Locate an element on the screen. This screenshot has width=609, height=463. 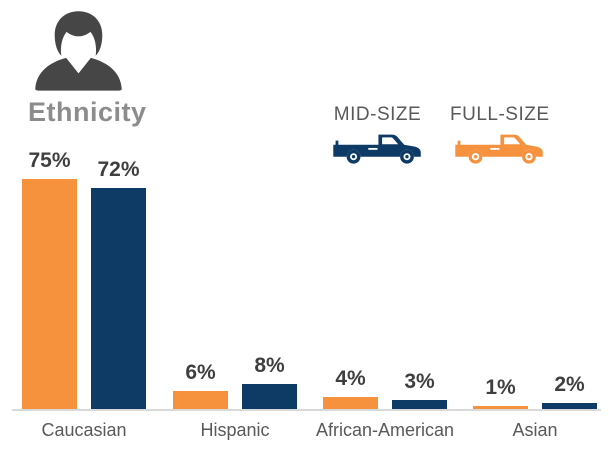
full-size-truck-icon is located at coordinates (499, 149).